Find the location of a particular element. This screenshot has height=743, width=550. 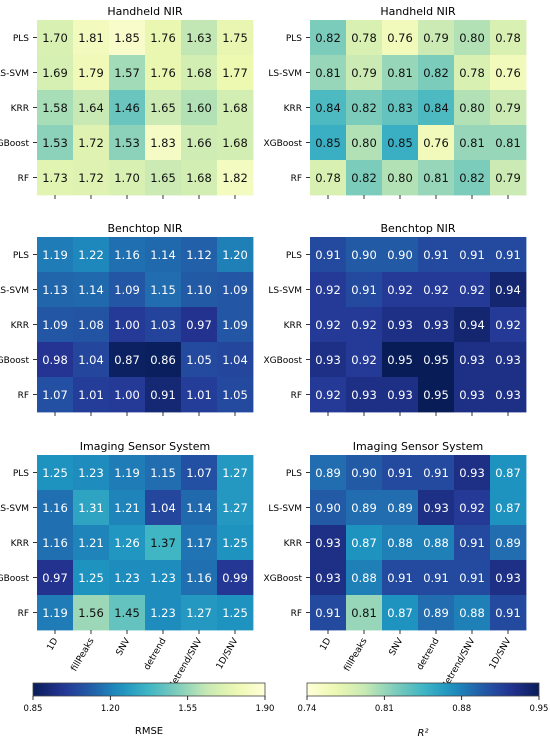

cell-label: 1.12 is located at coordinates (199, 255).